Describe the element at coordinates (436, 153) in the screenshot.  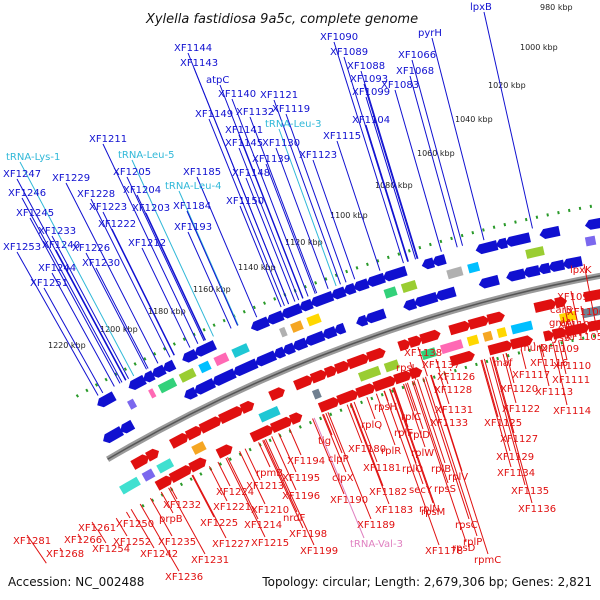
I see `tick-label-4: 1060 kbp` at that location.